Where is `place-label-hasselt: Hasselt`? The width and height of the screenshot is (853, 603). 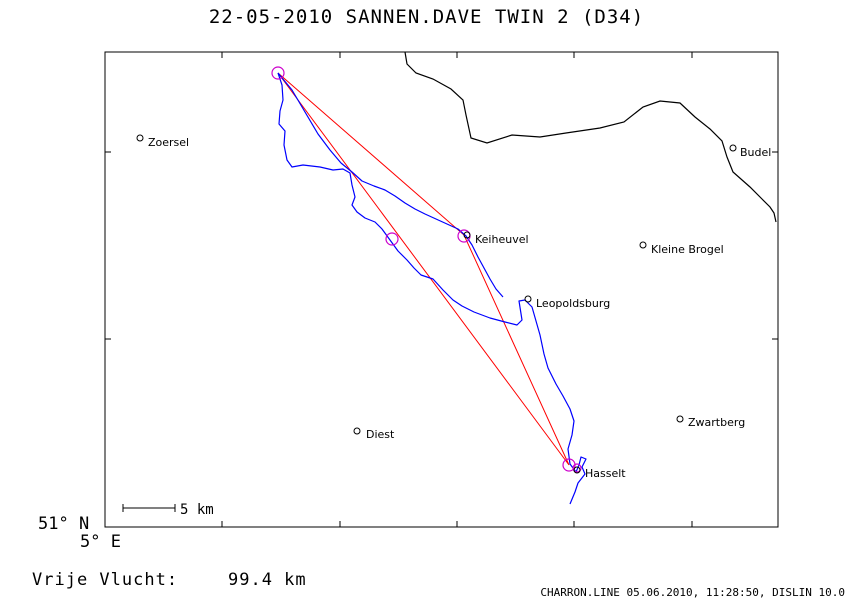 place-label-hasselt: Hasselt is located at coordinates (605, 473).